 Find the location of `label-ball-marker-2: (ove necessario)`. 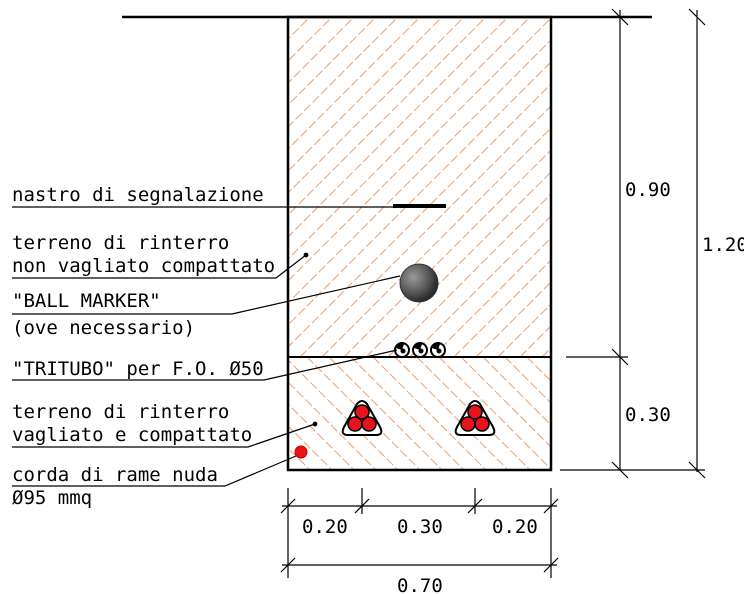

label-ball-marker-2: (ove necessario) is located at coordinates (103, 328).